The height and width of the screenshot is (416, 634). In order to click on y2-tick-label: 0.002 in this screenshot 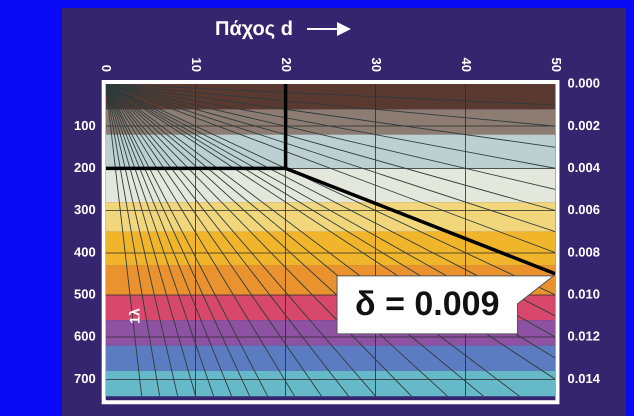, I will do `click(583, 125)`.